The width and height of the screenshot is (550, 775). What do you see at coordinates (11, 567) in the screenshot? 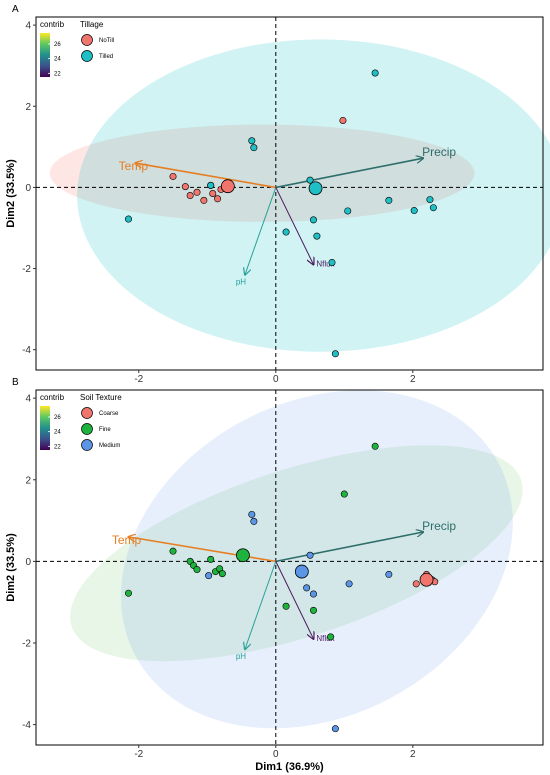
I see `y-axis-label: Dim2 (33.5%)` at bounding box center [11, 567].